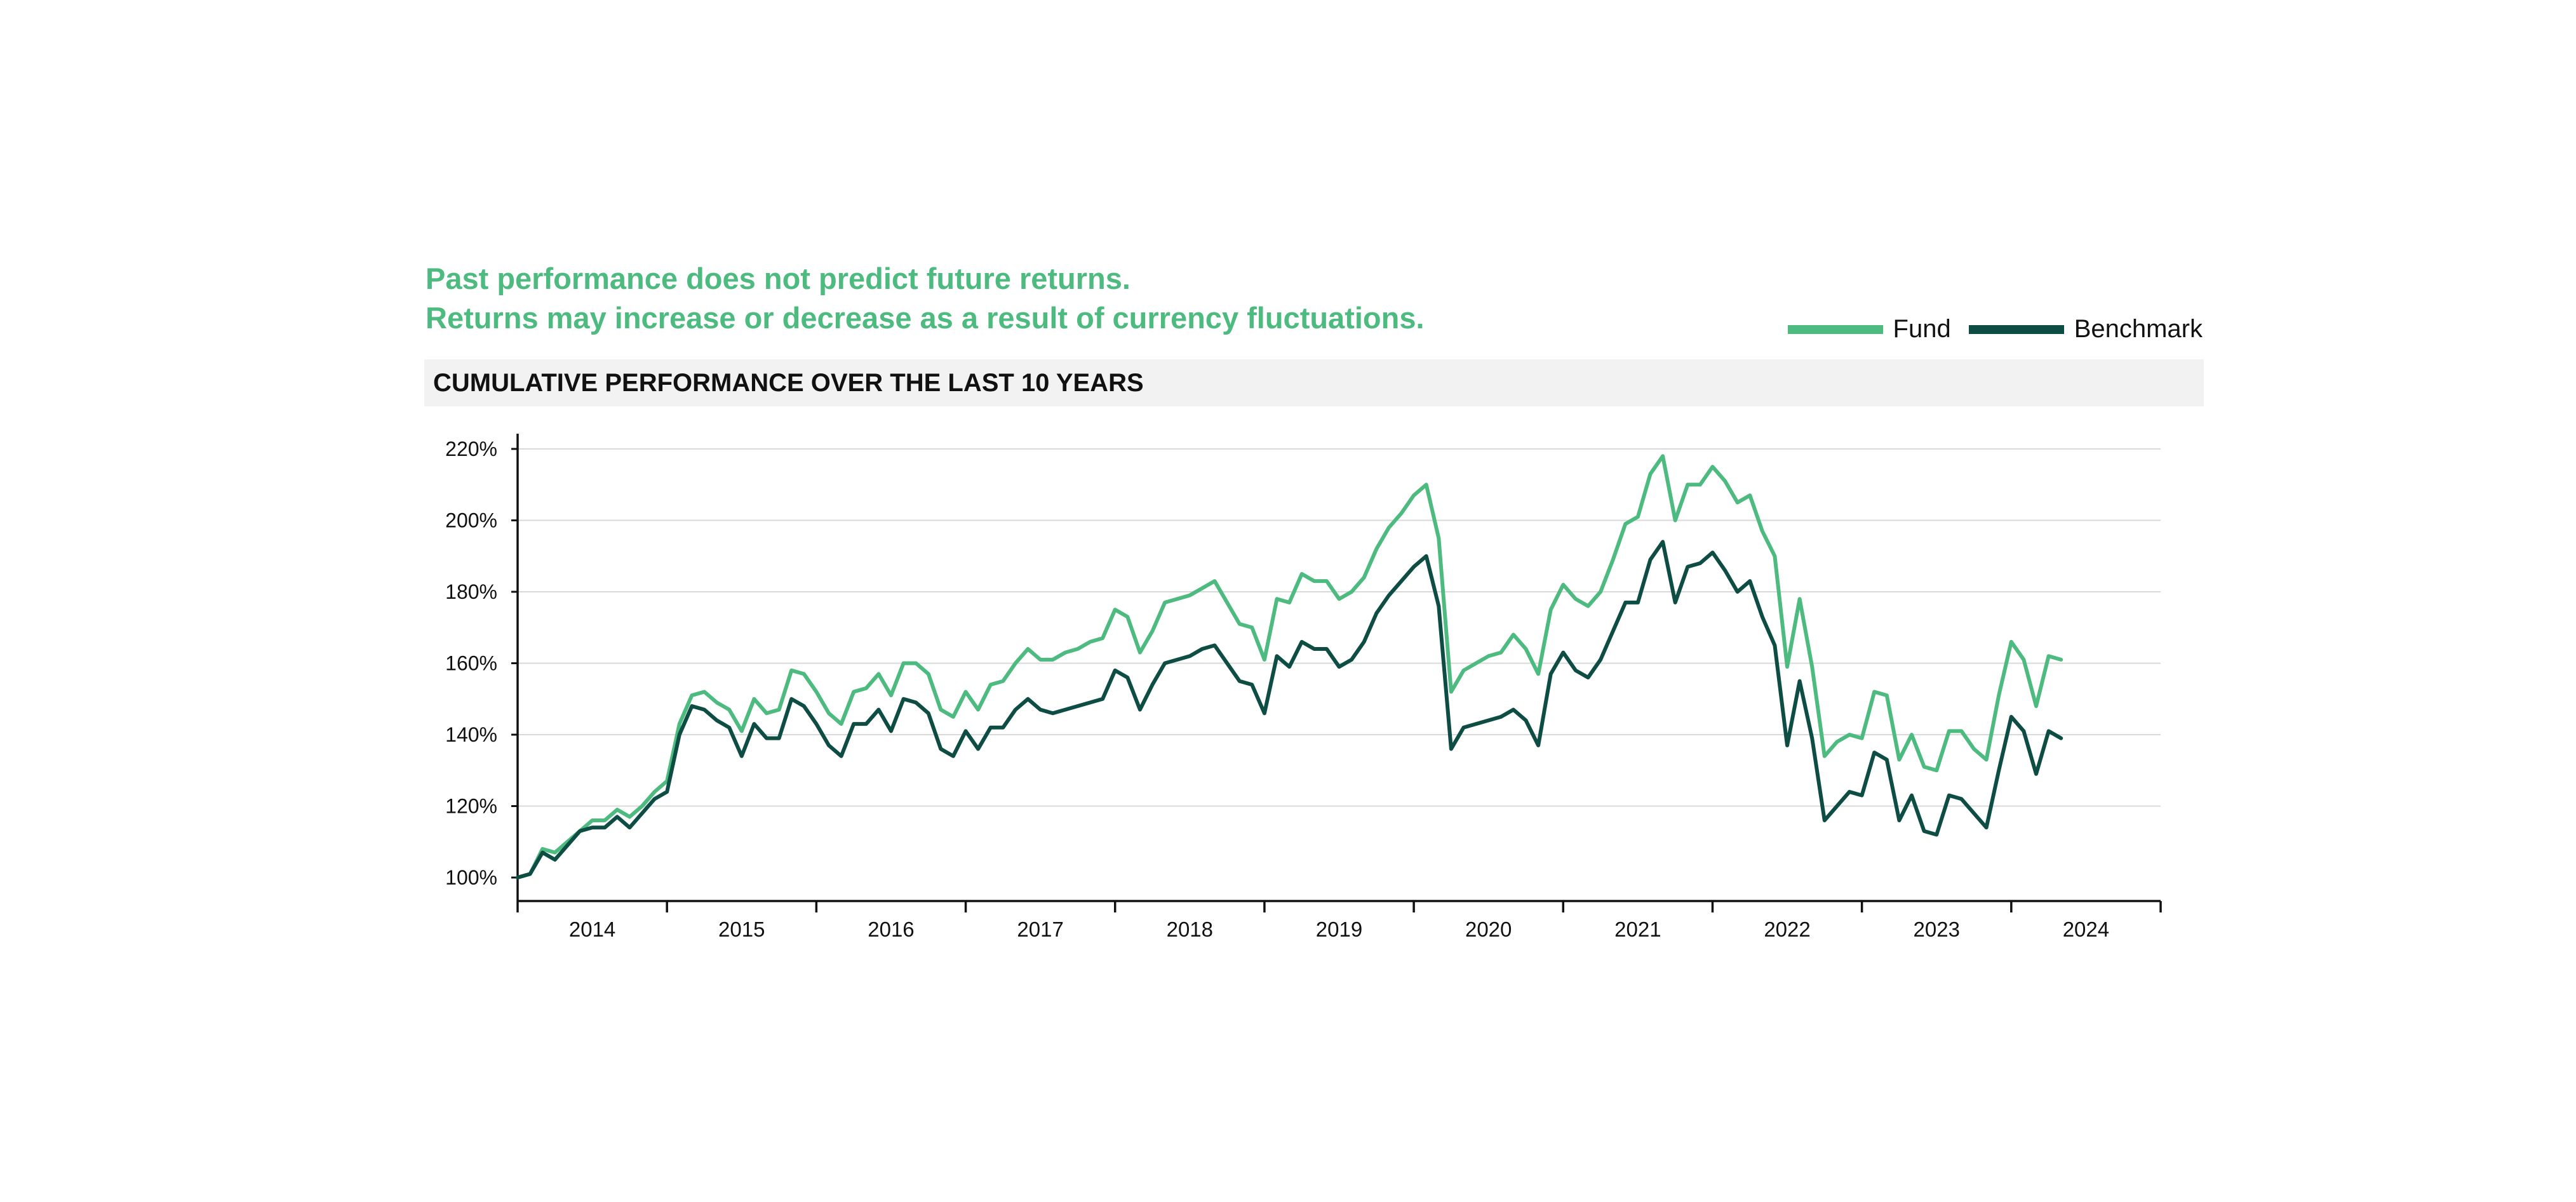 This screenshot has width=2576, height=1202. What do you see at coordinates (2086, 929) in the screenshot?
I see `x-tick-label: 2024` at bounding box center [2086, 929].